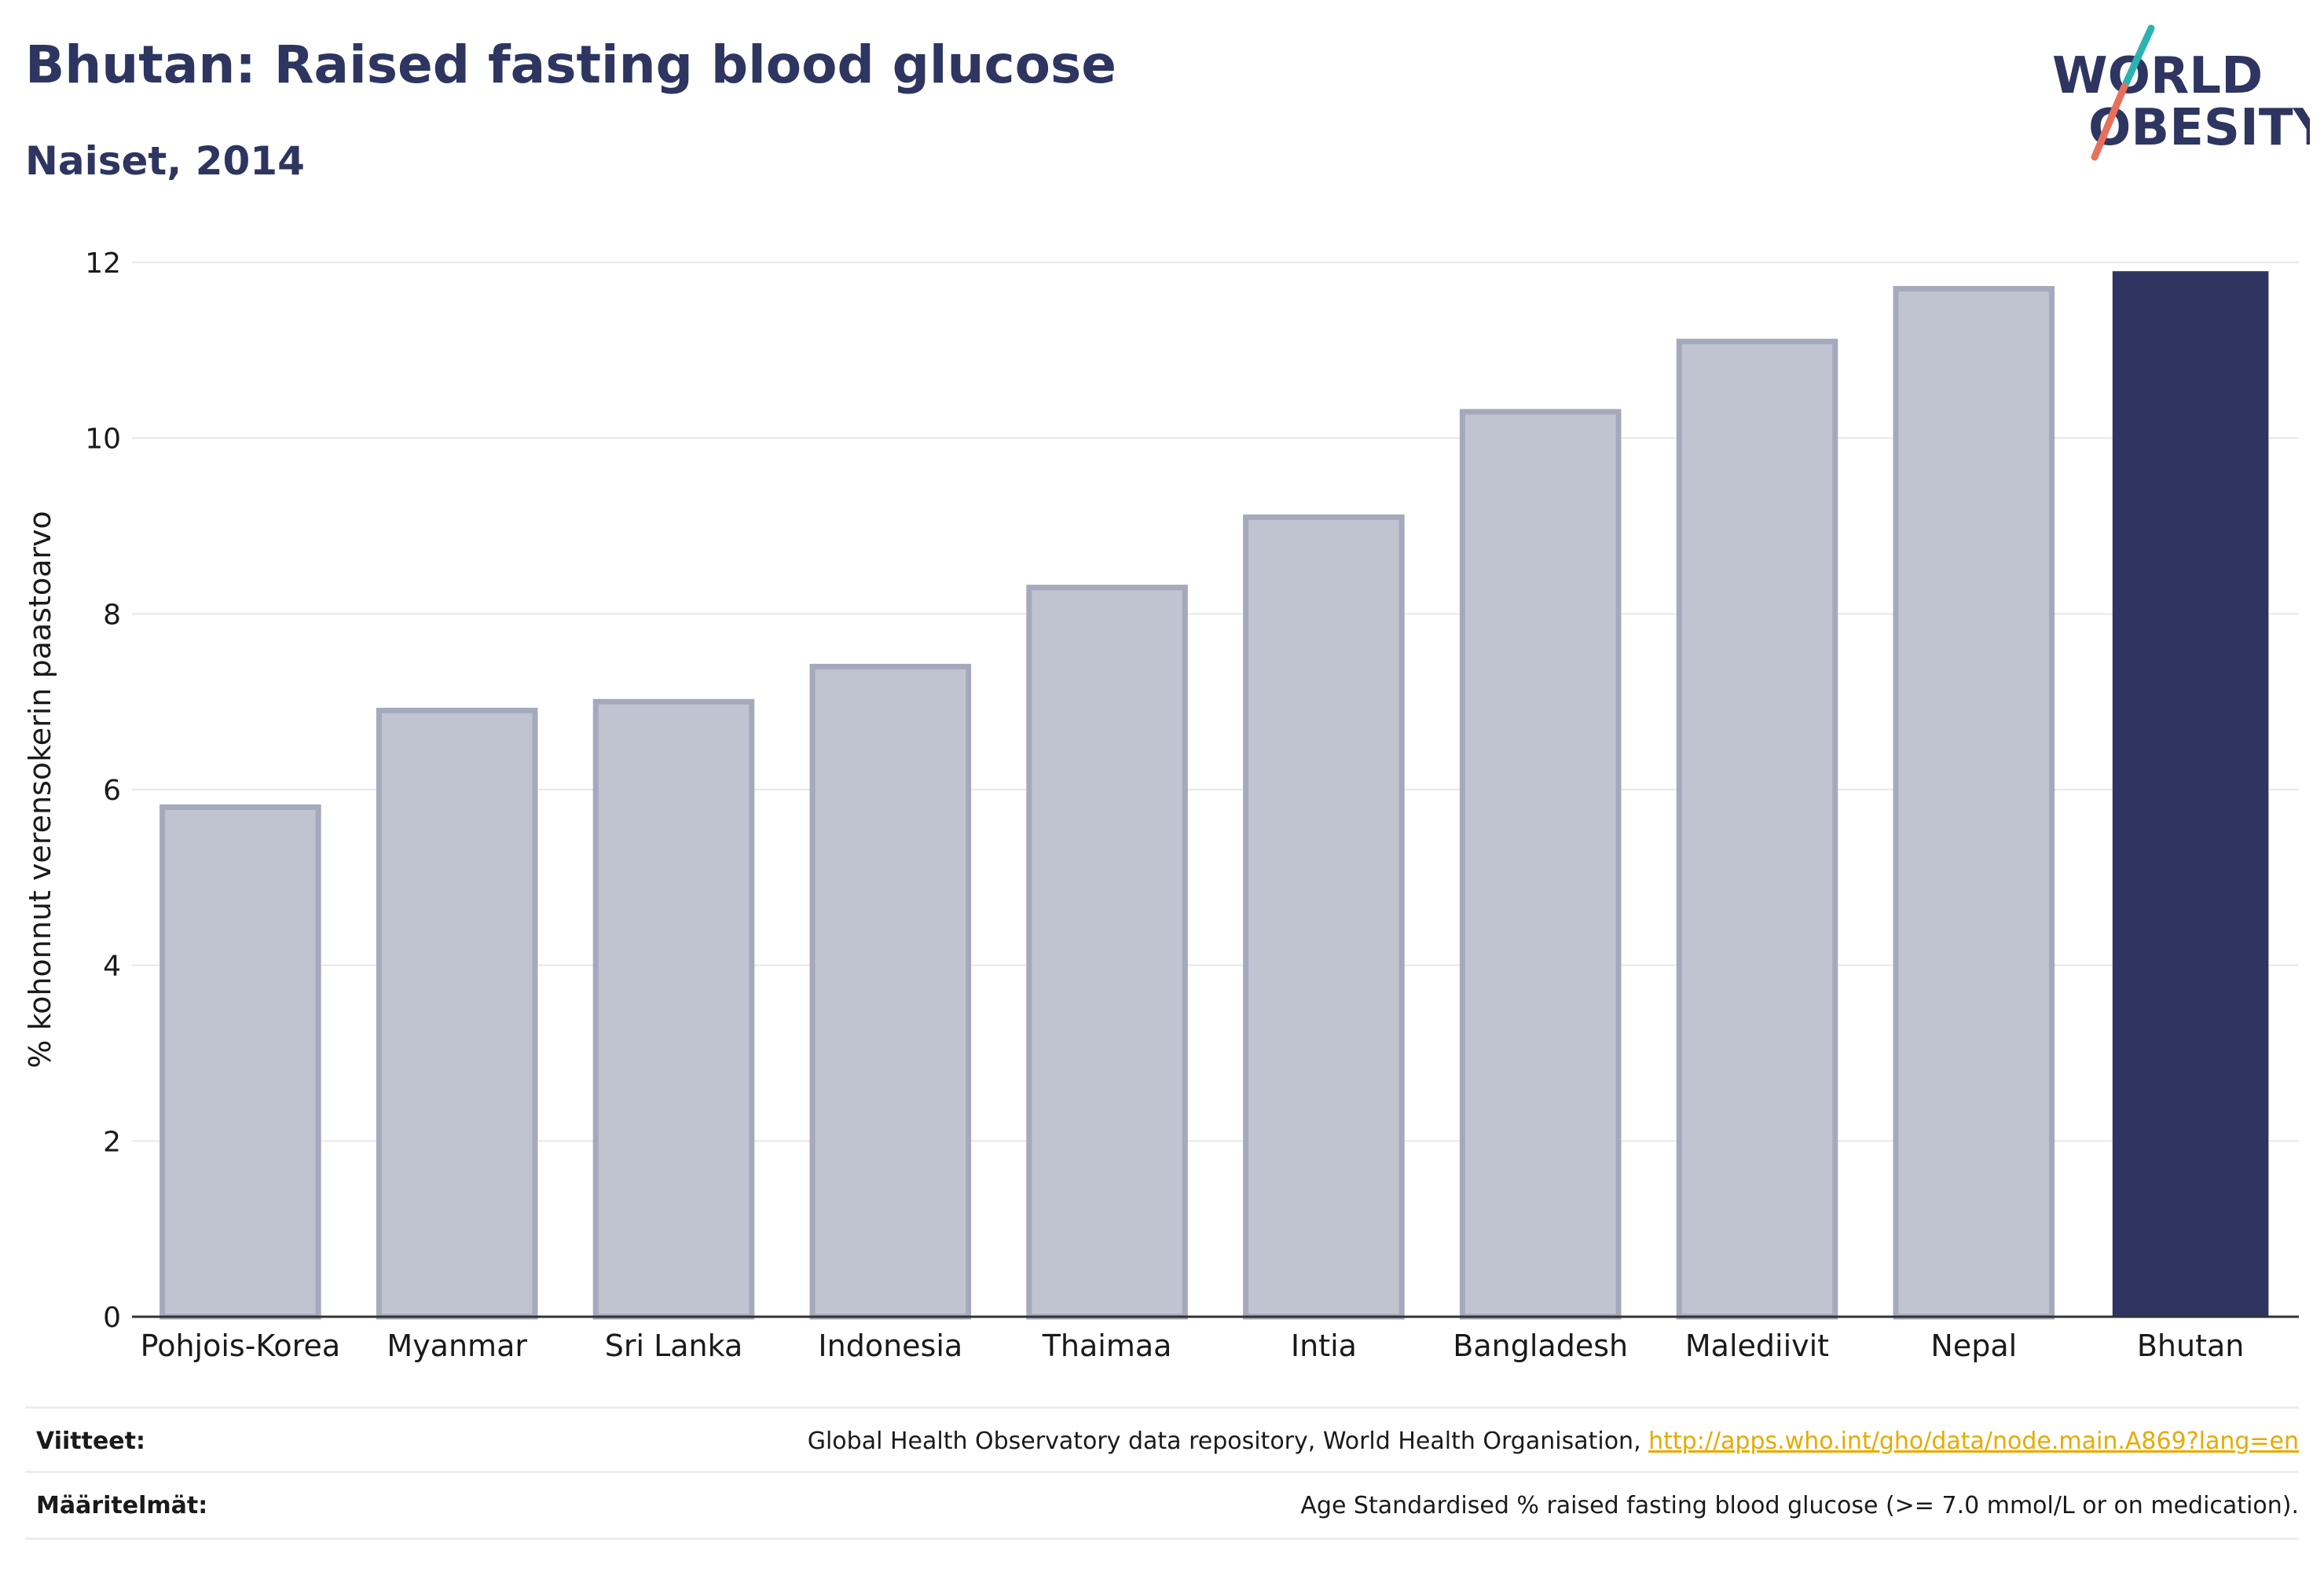 The image size is (2324, 1576). Describe the element at coordinates (1540, 1346) in the screenshot. I see `x-tick-label: Bangladesh` at that location.